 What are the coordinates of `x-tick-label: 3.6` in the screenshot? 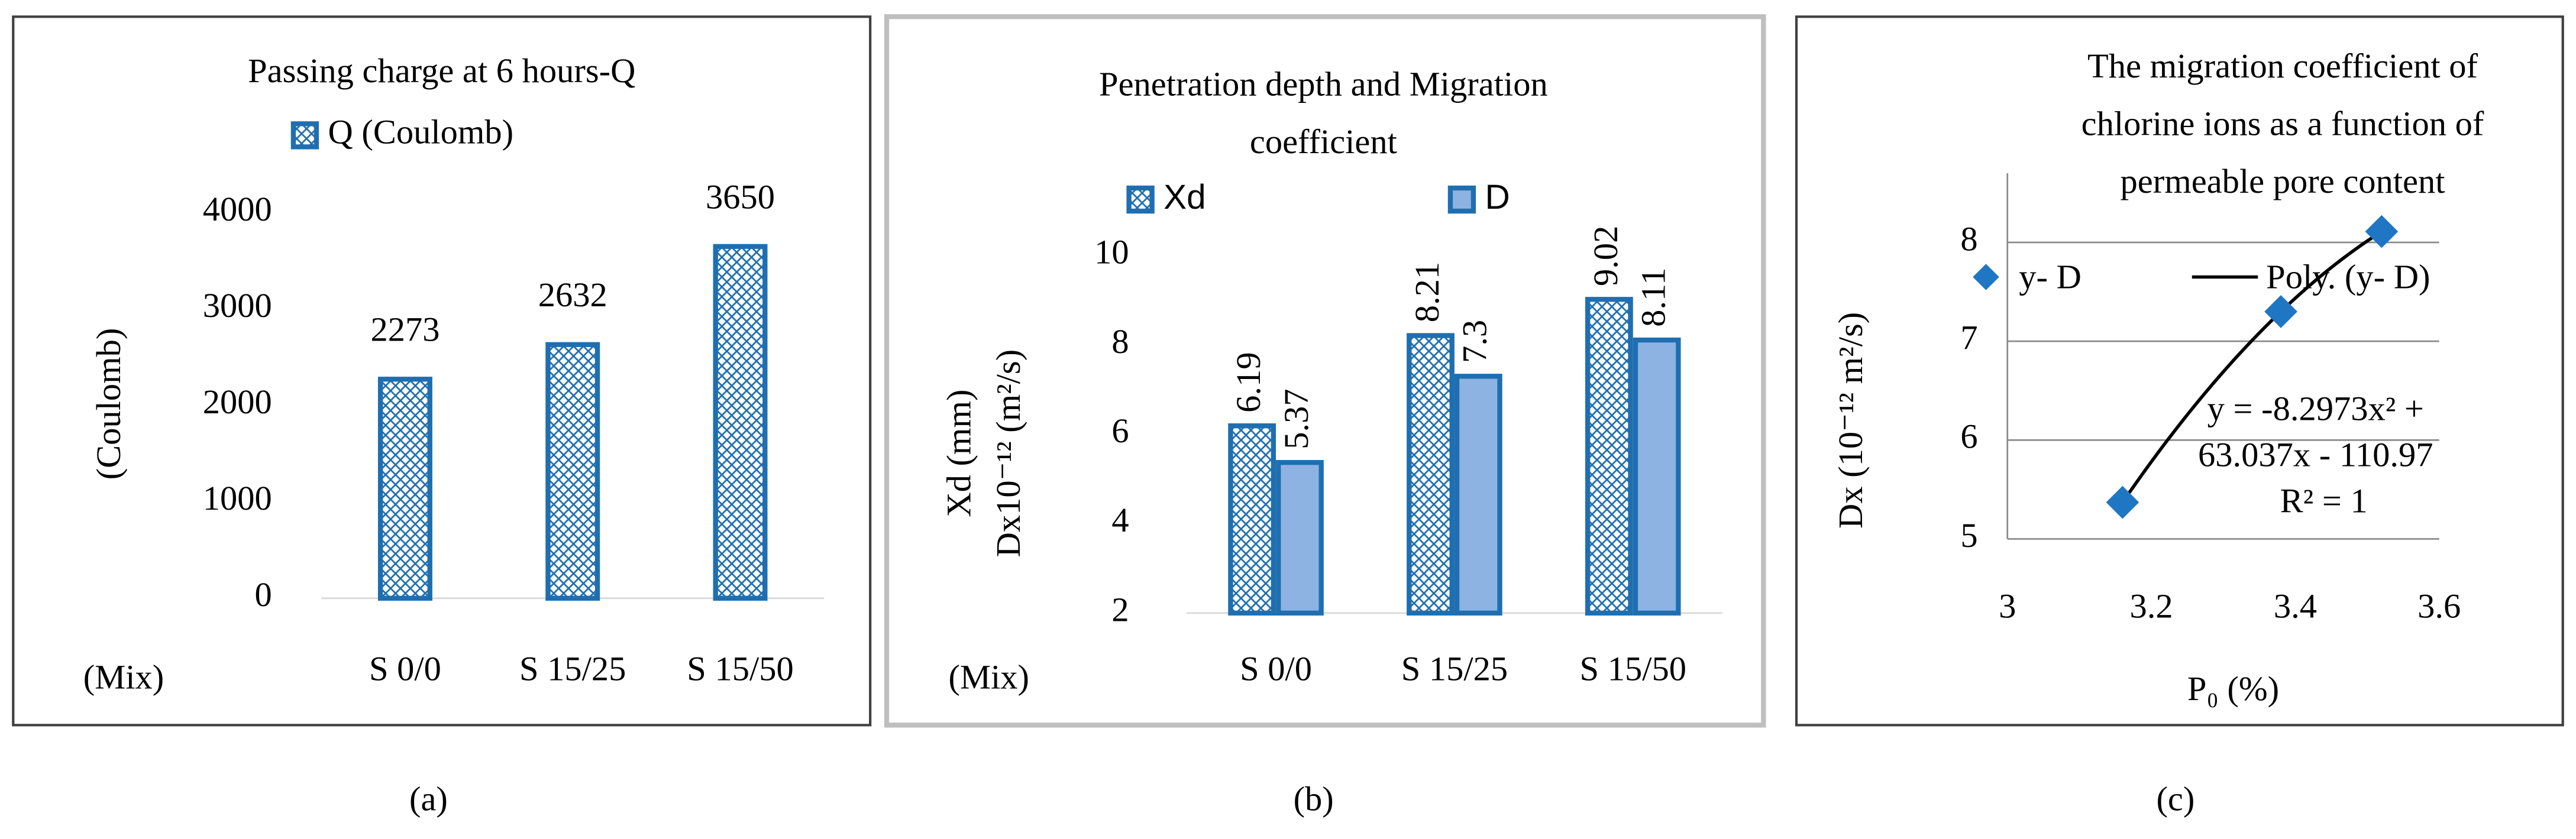 It's located at (2439, 606).